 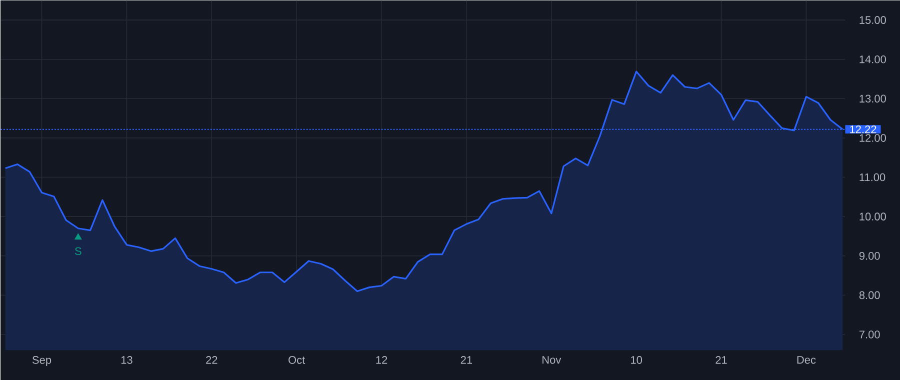 What do you see at coordinates (126, 360) in the screenshot?
I see `x-tick-label: 13` at bounding box center [126, 360].